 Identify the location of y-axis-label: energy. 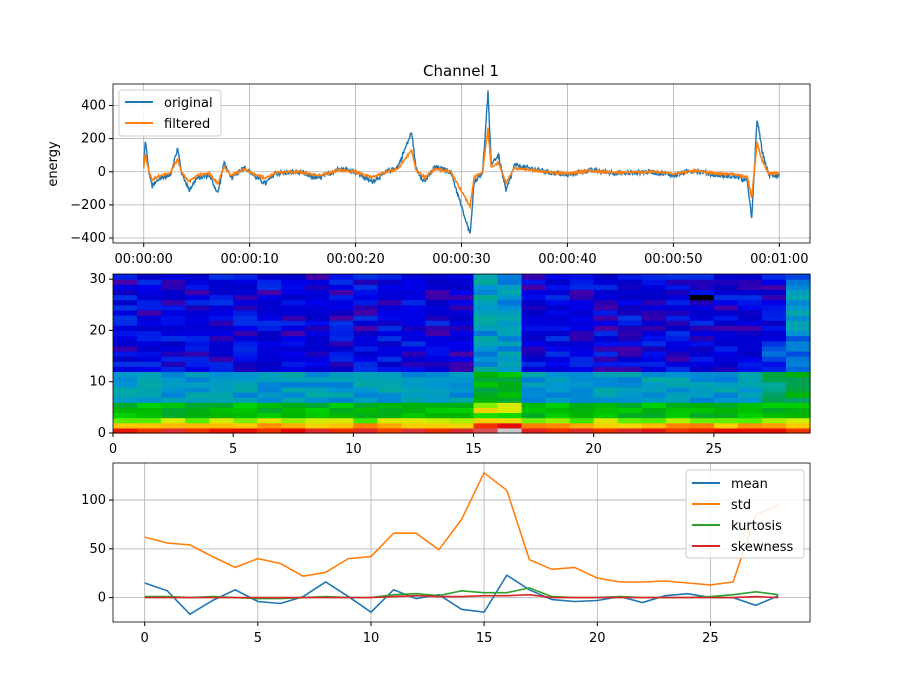
(53, 164).